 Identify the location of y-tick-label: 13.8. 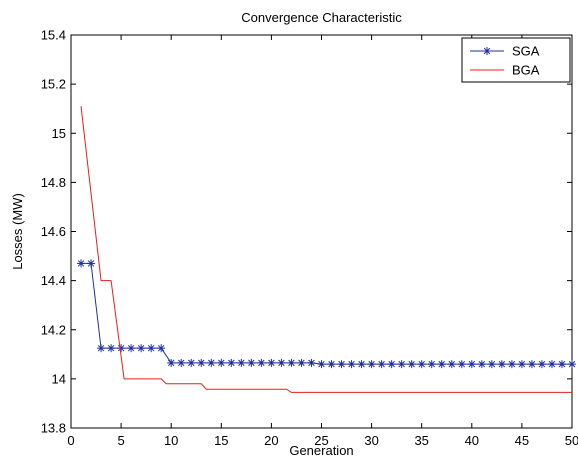
(53, 428).